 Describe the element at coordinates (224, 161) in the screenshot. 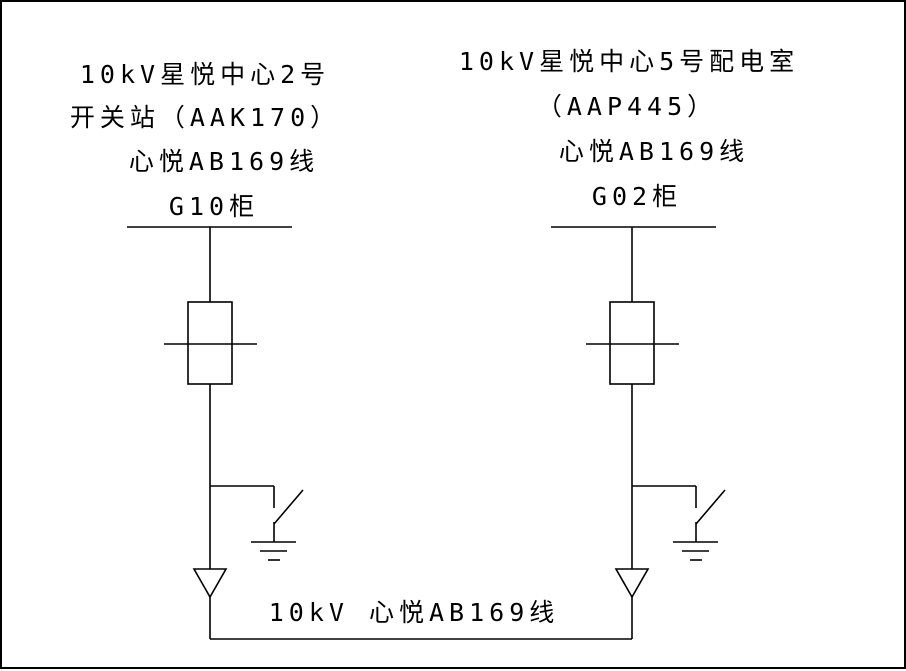

I see `left-feeder-label: 心悦AB169线` at that location.